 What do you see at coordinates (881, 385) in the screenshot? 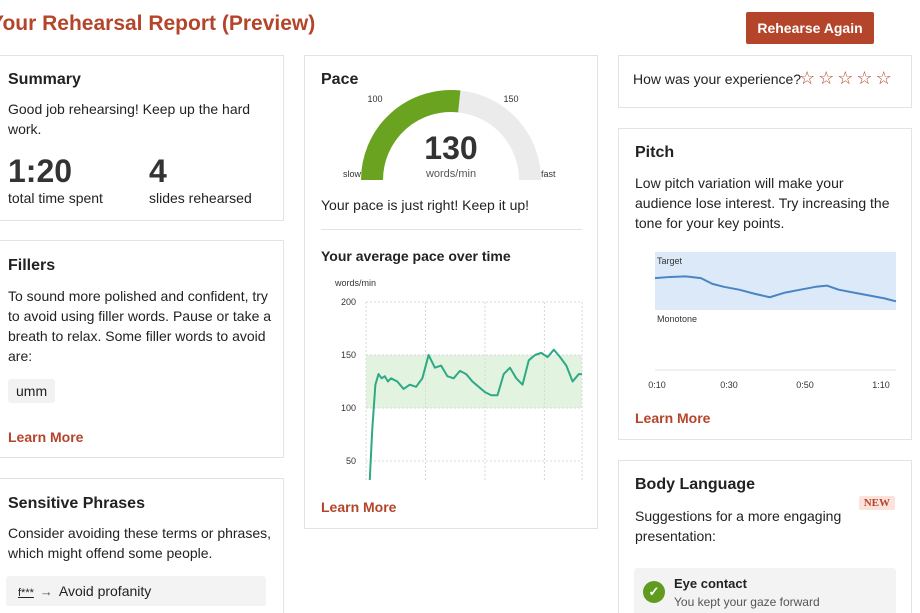
I see `pitch-x-tick: 1:10` at bounding box center [881, 385].